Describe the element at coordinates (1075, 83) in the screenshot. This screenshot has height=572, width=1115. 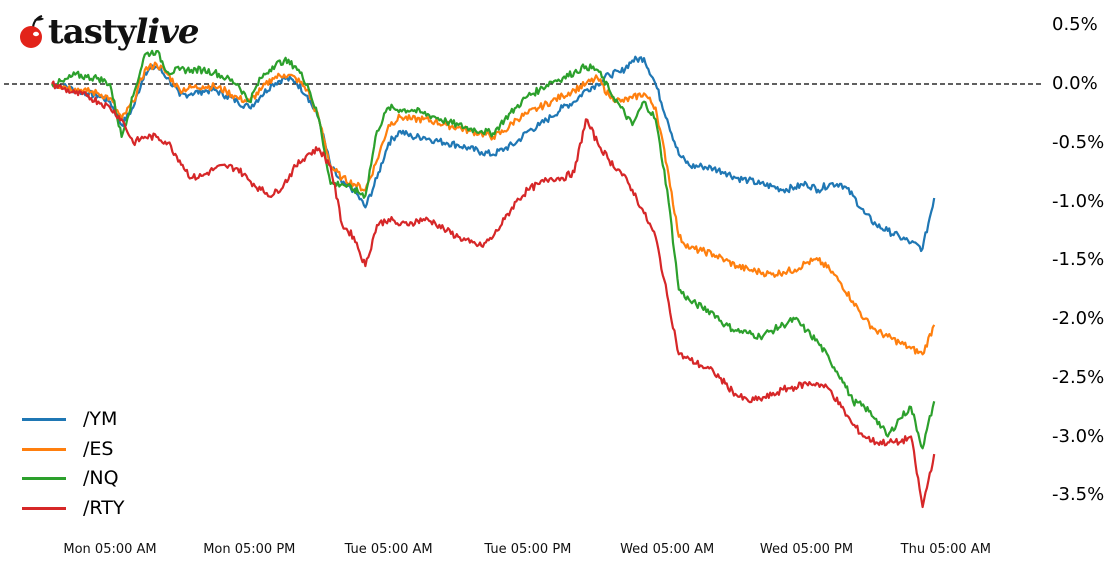
I see `y-tick-label: 0.0%` at that location.